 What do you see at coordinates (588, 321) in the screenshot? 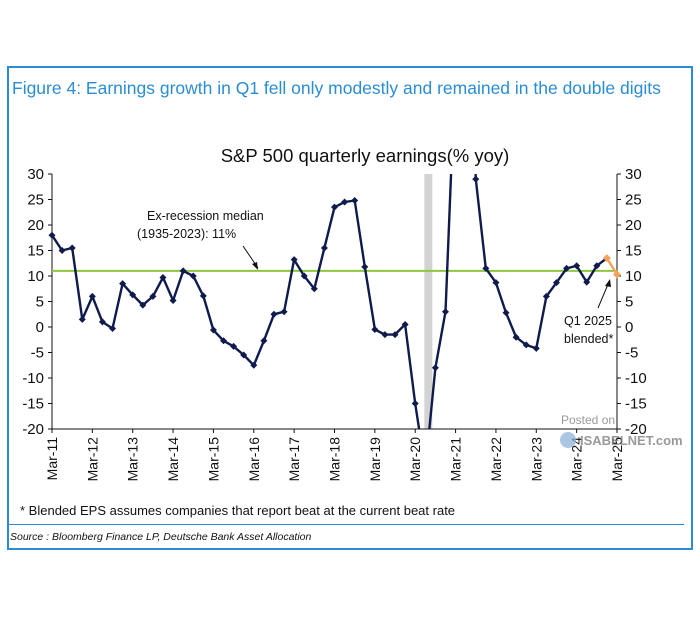
I see `annotation-line1: Q1 2025` at bounding box center [588, 321].